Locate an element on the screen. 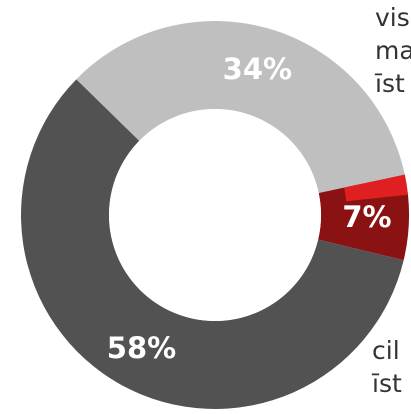 The width and height of the screenshot is (411, 414). slice-label-7: 7% is located at coordinates (366, 217).